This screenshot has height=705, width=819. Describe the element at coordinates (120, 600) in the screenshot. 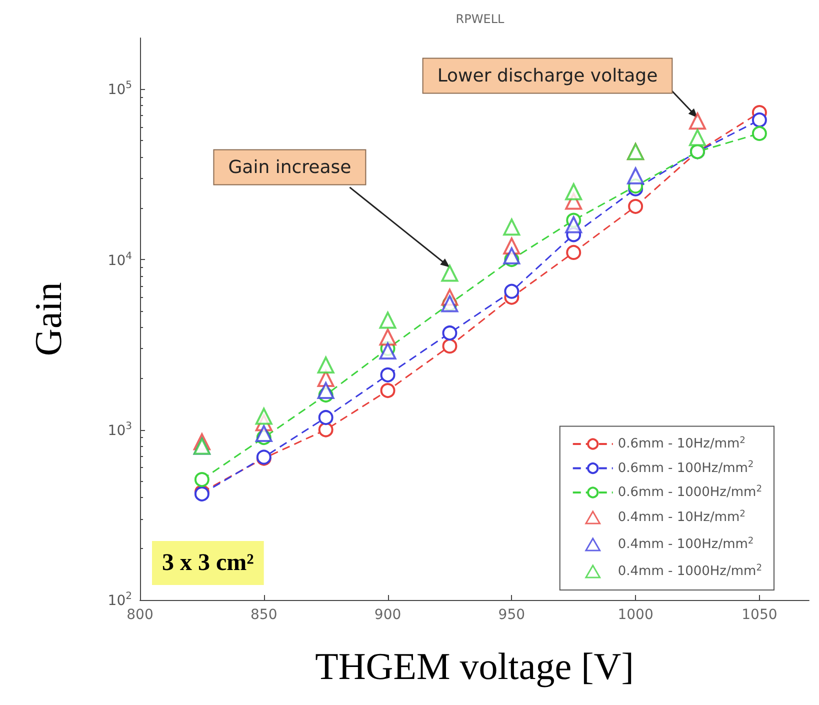

I see `y-tick-label: 10$^{2}$` at that location.